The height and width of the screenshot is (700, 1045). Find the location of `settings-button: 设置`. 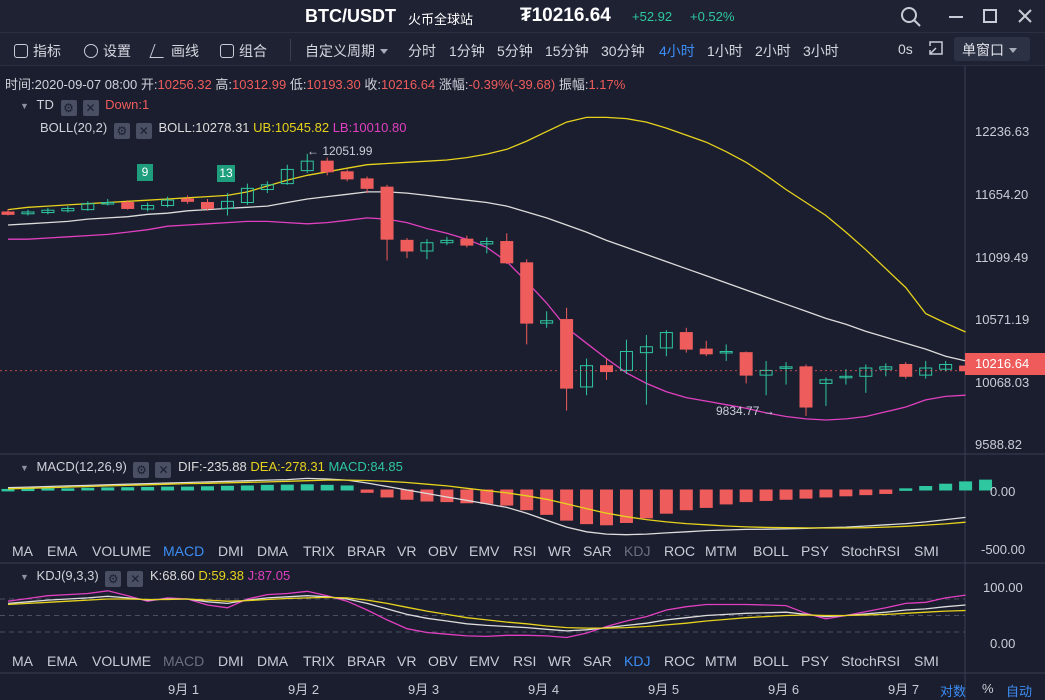

settings-button: 设置 is located at coordinates (107, 51).